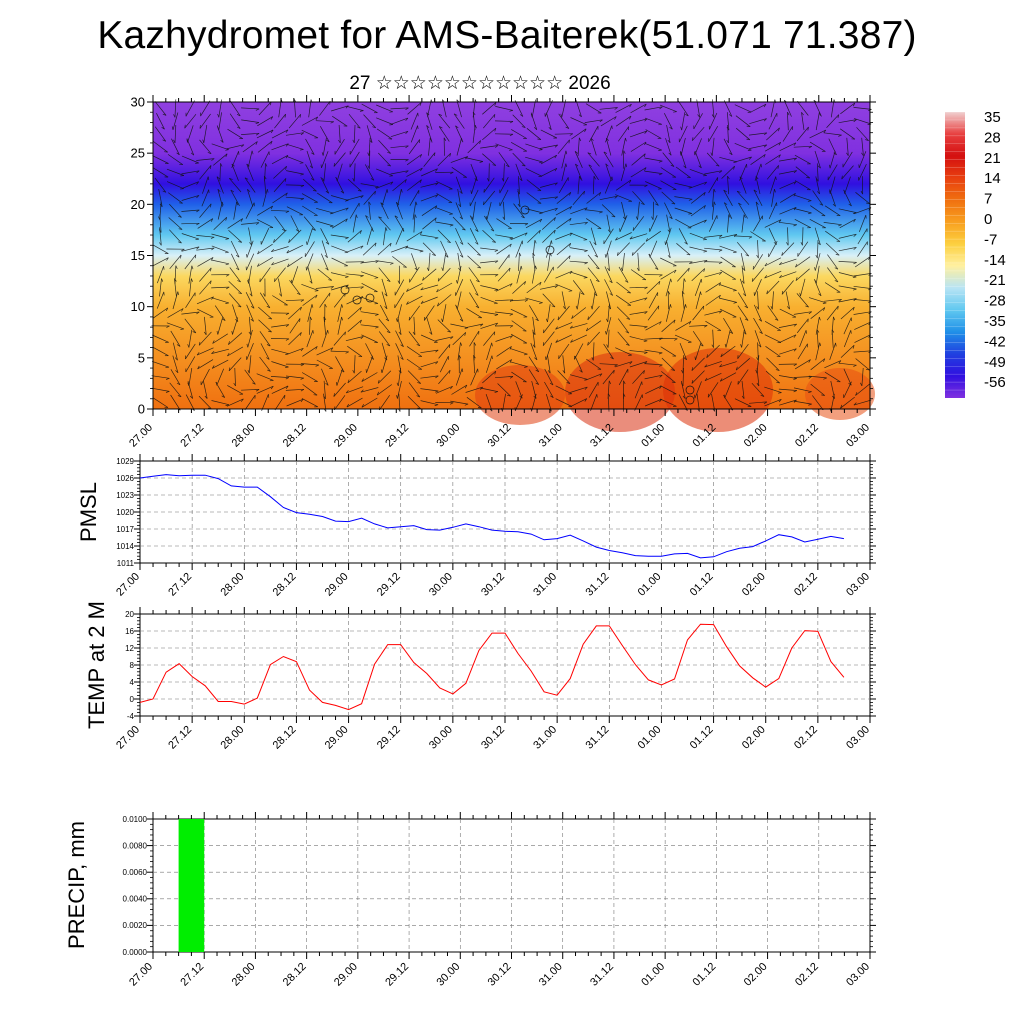 The height and width of the screenshot is (1024, 1024). What do you see at coordinates (135, 925) in the screenshot?
I see `precip-y-label: 0.0020` at bounding box center [135, 925].